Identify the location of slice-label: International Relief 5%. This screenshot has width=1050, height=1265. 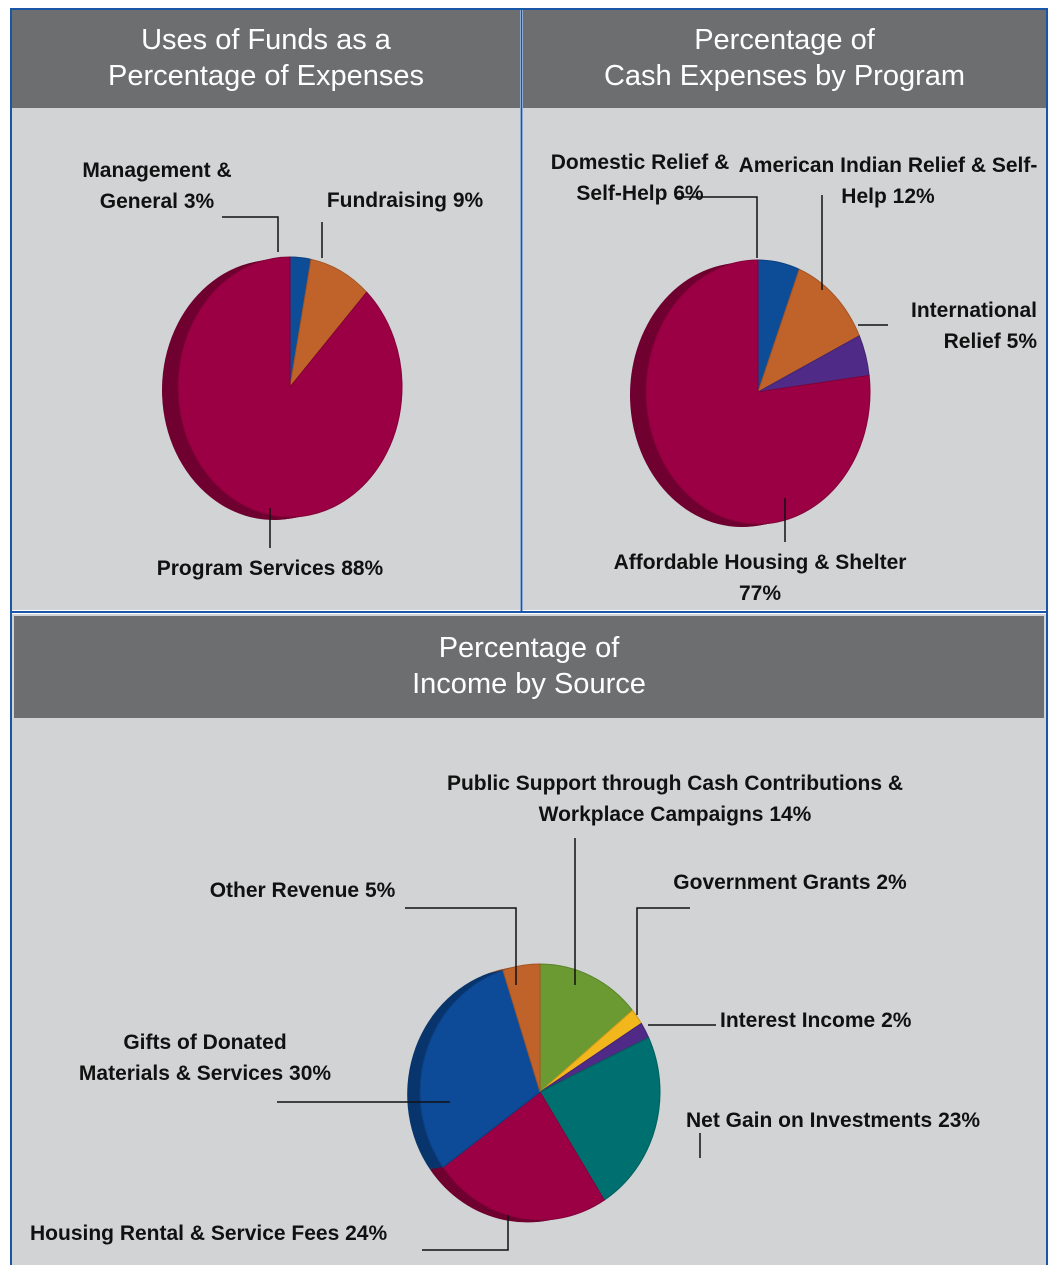
(949, 326).